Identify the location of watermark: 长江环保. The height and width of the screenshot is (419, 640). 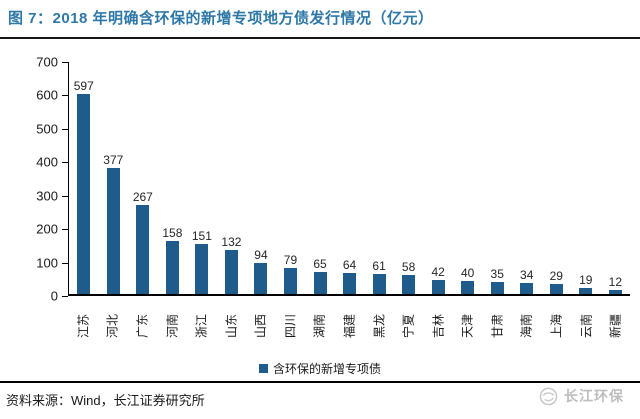
(581, 396).